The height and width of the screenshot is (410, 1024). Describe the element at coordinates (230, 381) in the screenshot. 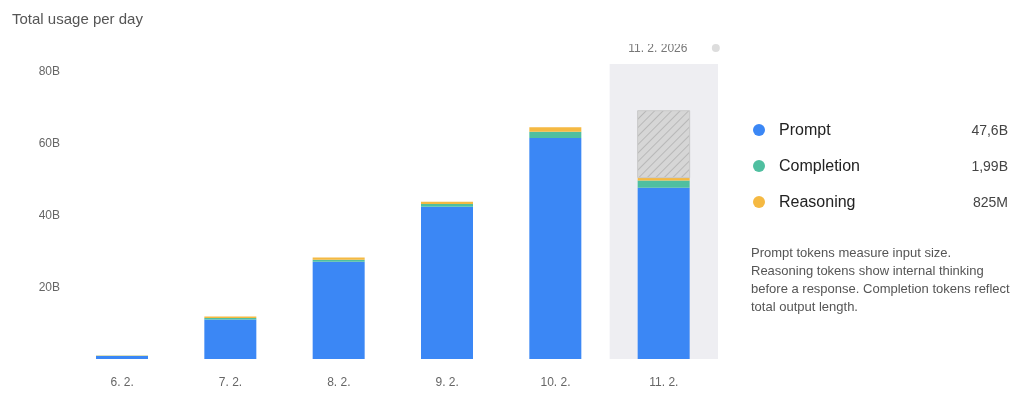

I see `x-tick-label: 7. 2.` at that location.